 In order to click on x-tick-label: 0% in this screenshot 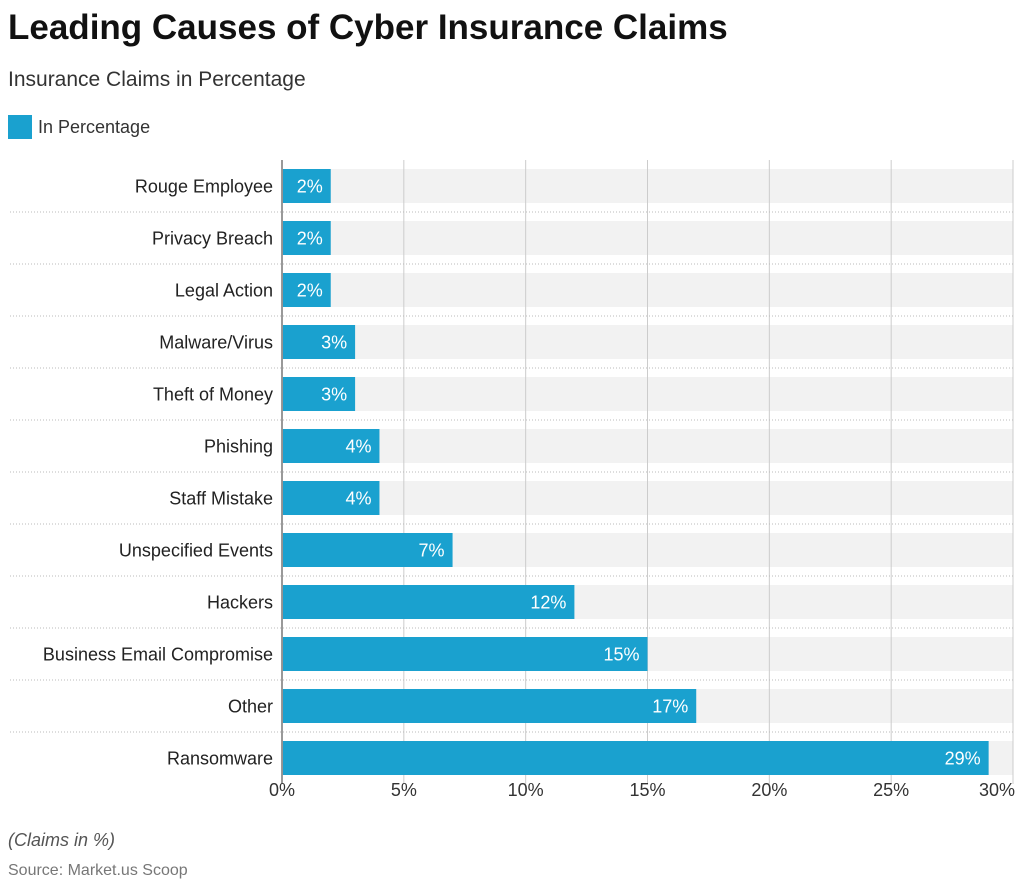, I will do `click(282, 790)`.